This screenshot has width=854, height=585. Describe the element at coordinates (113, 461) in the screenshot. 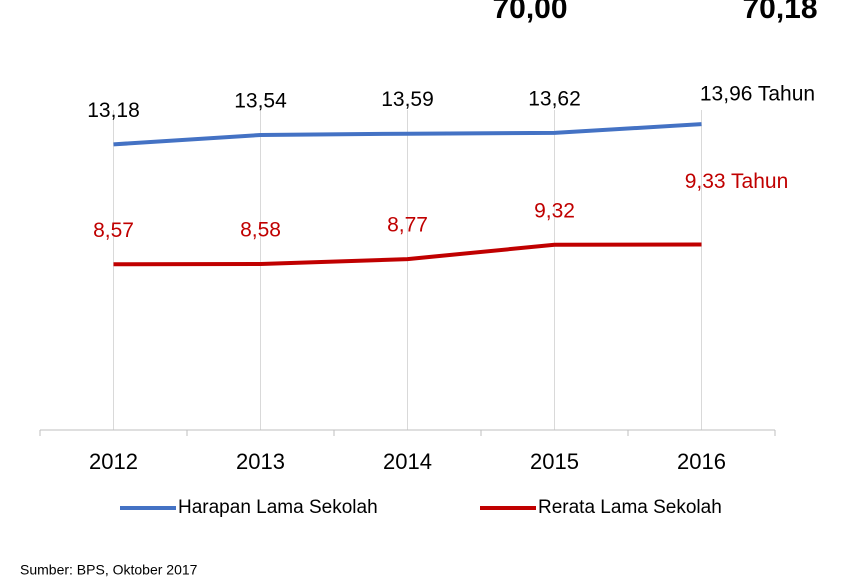

I see `x-tick-label: 2012` at that location.